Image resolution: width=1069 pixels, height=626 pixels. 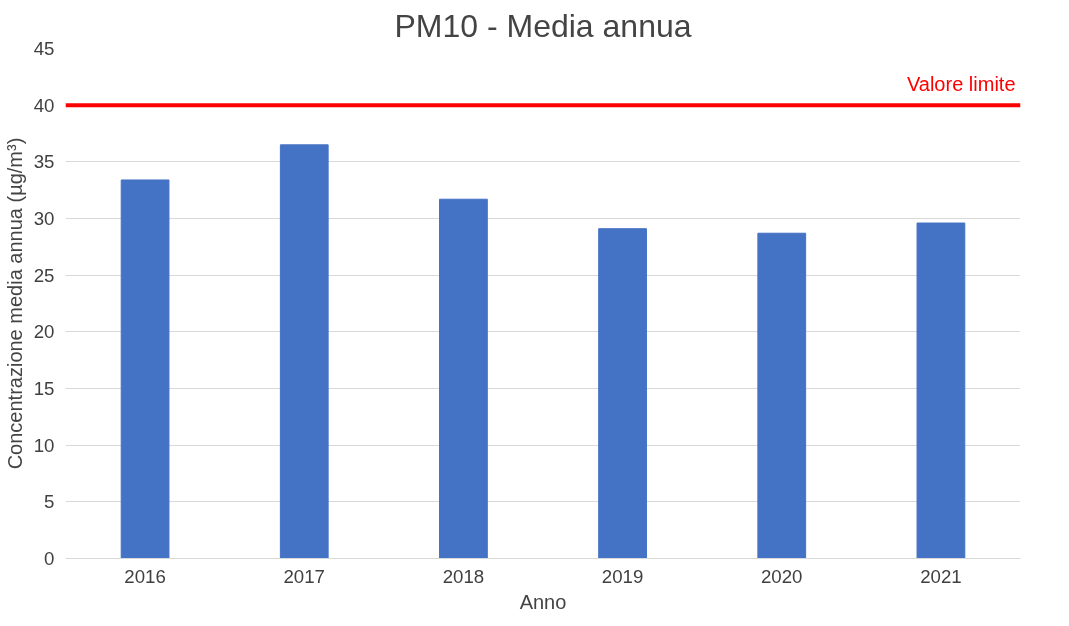 What do you see at coordinates (44, 48) in the screenshot?
I see `y-tick-label: 45` at bounding box center [44, 48].